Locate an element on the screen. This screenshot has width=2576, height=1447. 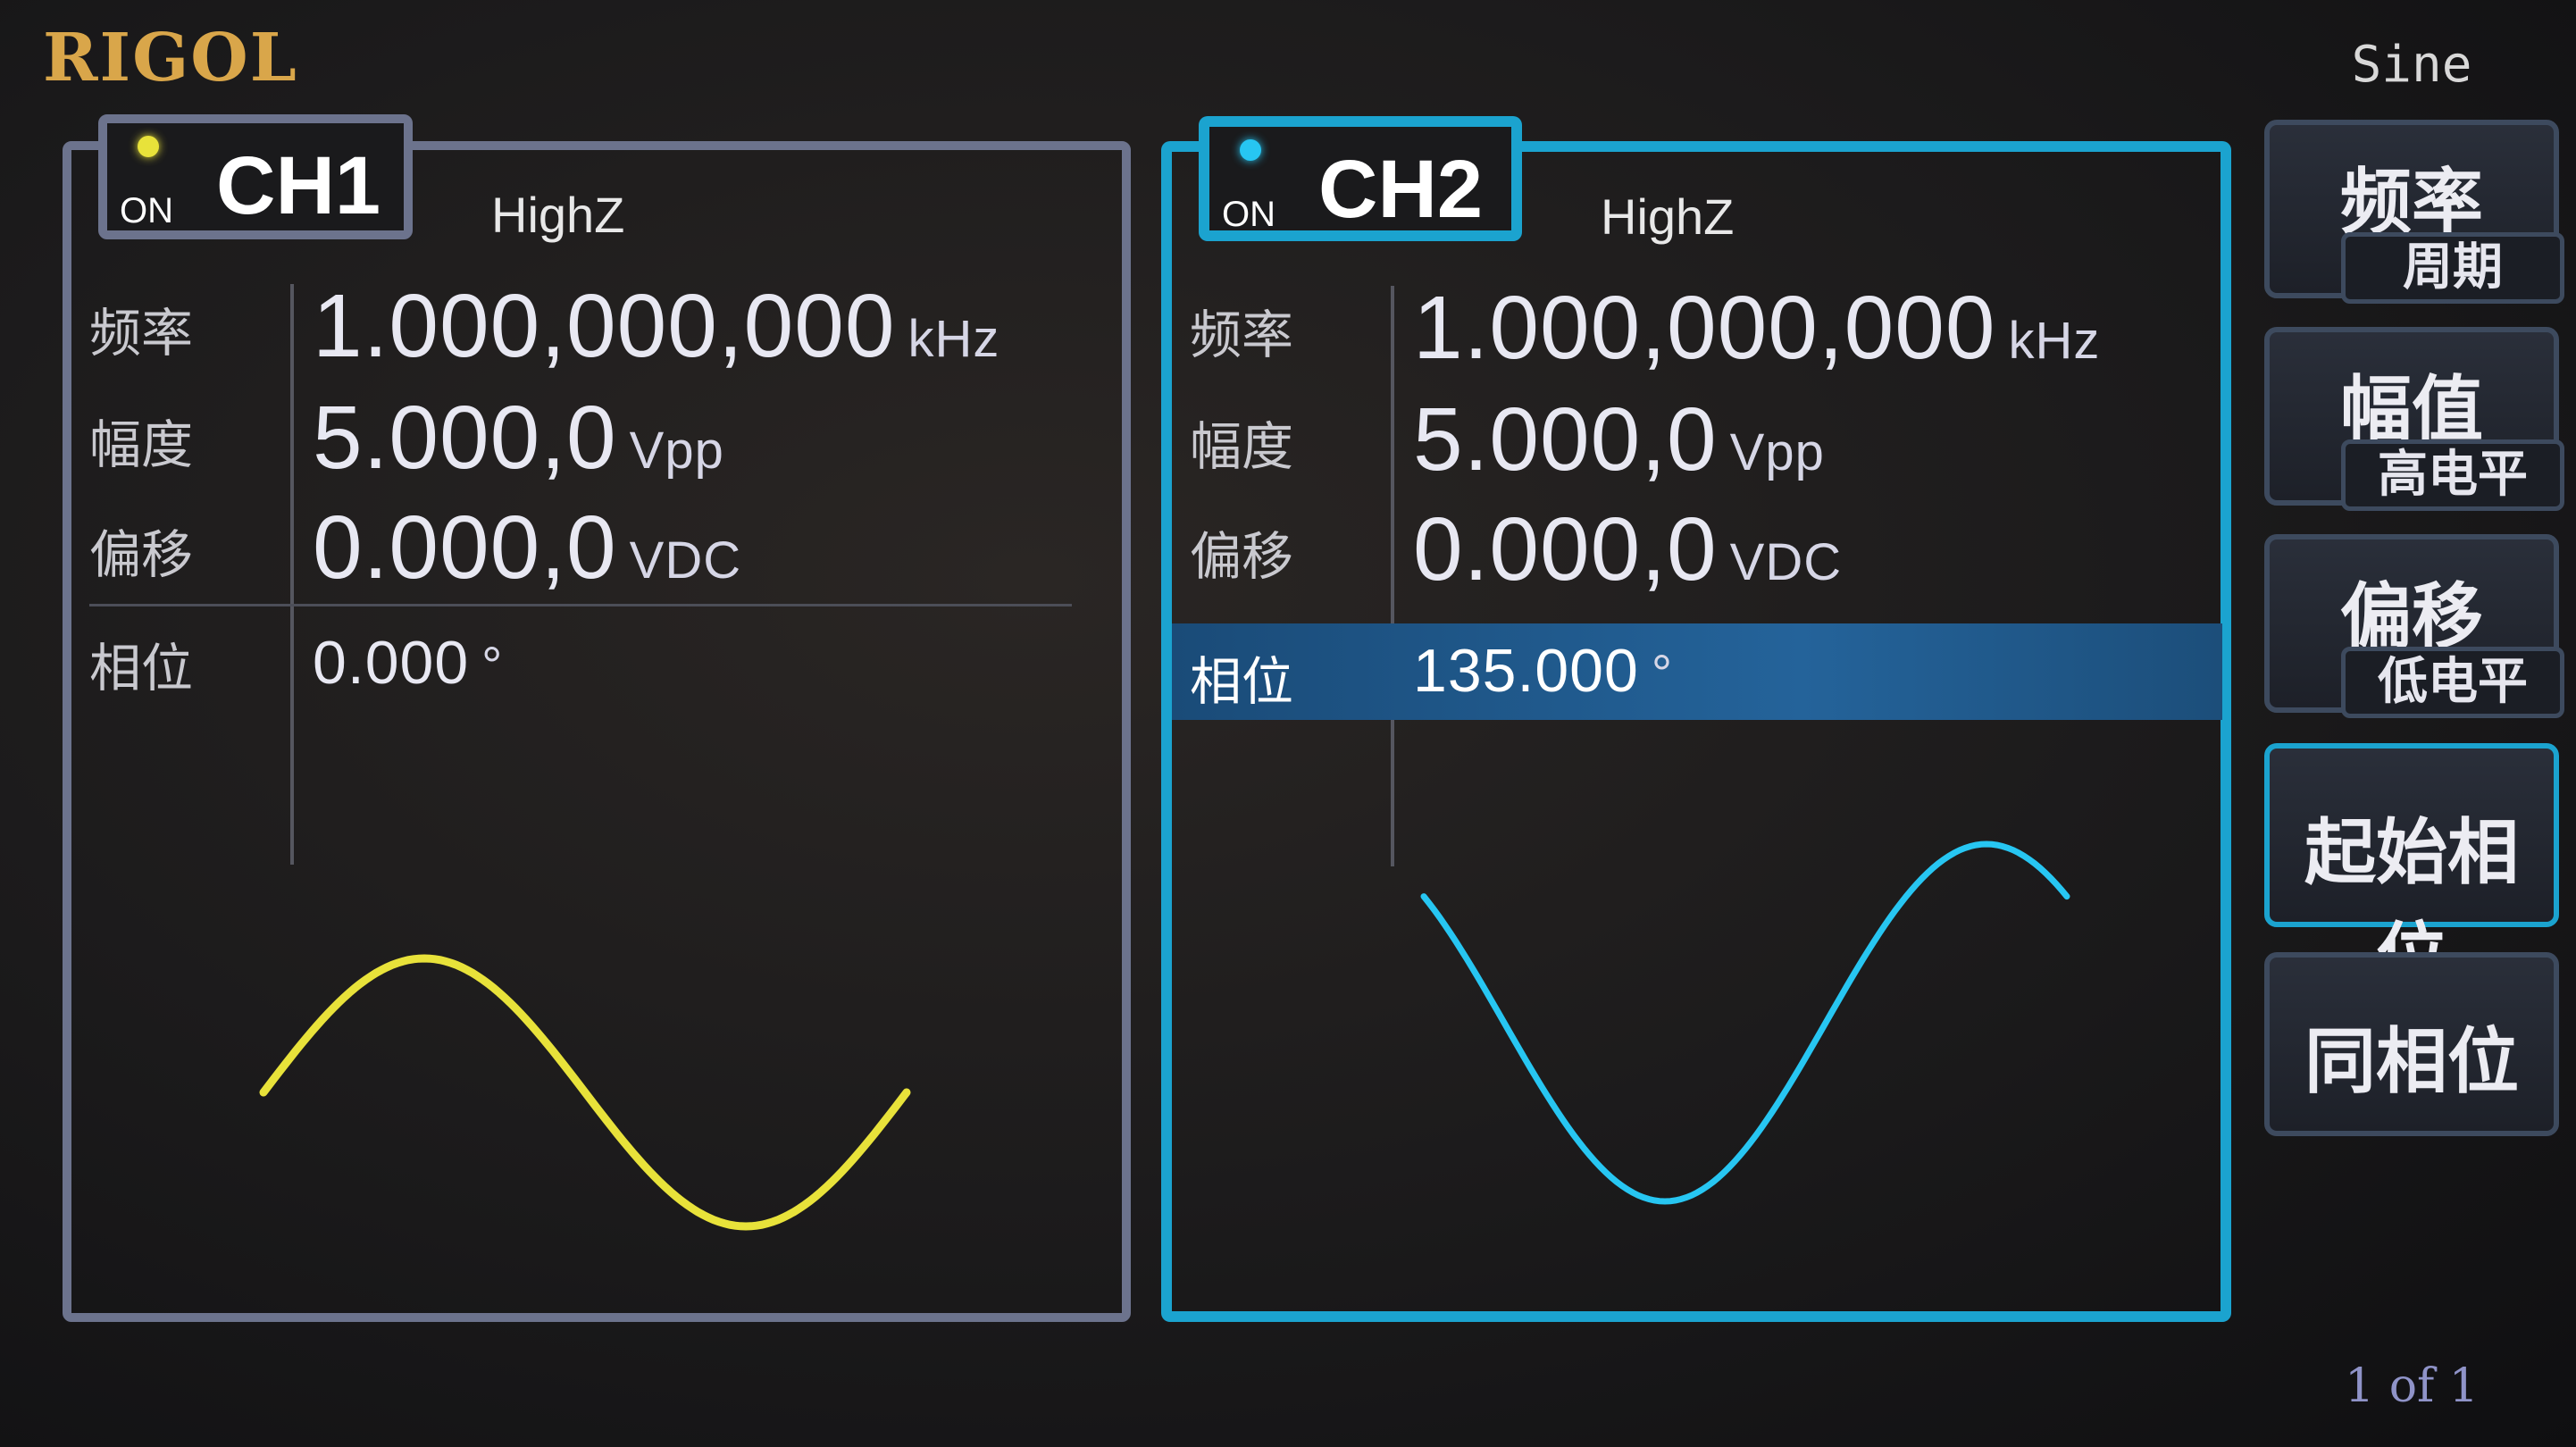
channel-2-output-status: ON is located at coordinates (1248, 214).